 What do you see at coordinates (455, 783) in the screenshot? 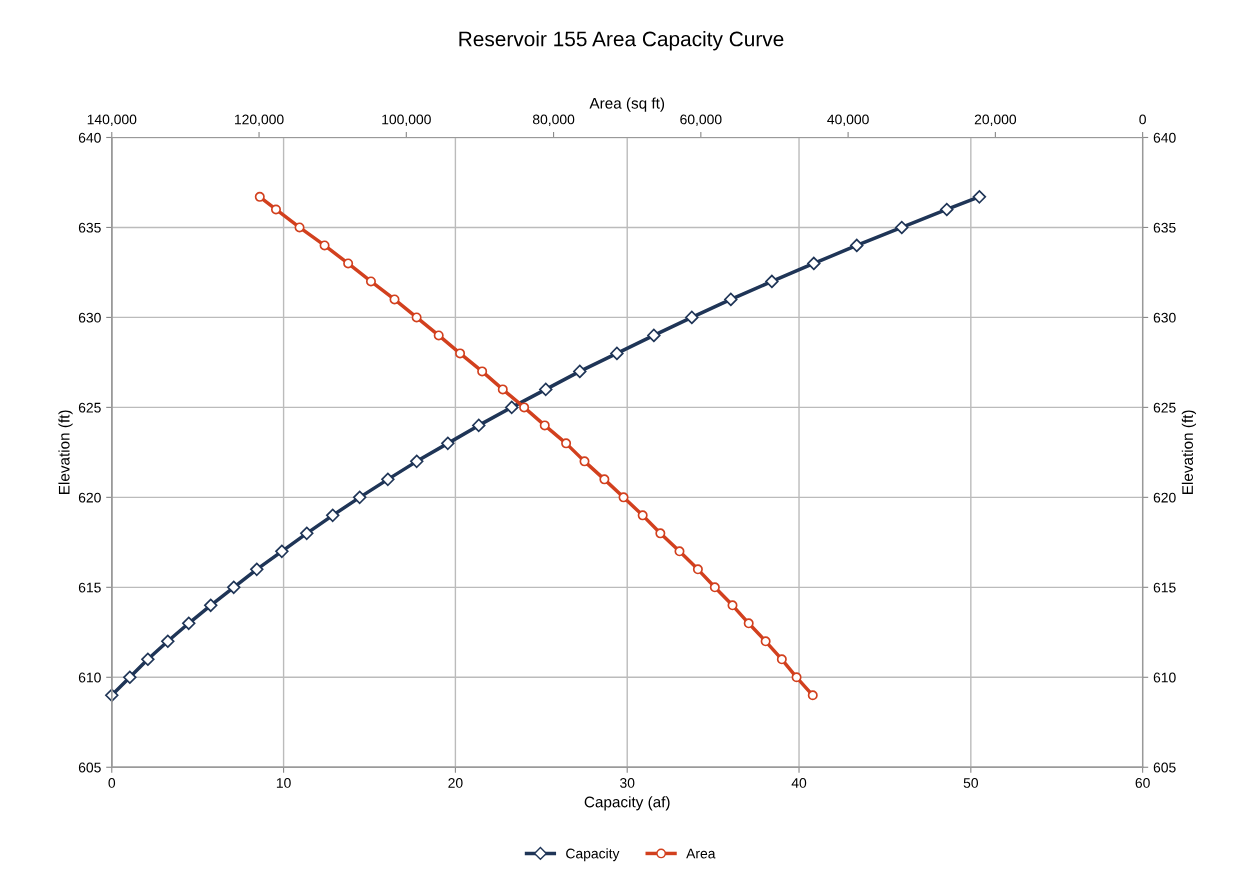
I see `x-tick-label: 20` at bounding box center [455, 783].